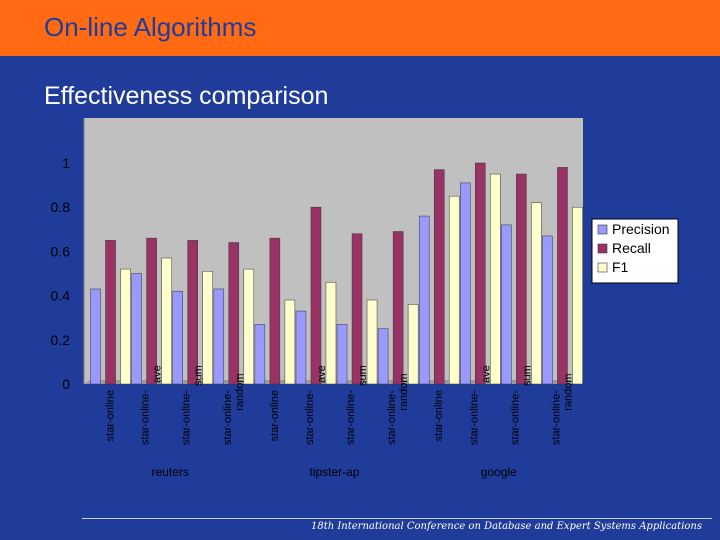 The image size is (720, 540). Describe the element at coordinates (61, 251) in the screenshot. I see `y-tick-label: 0.6` at that location.